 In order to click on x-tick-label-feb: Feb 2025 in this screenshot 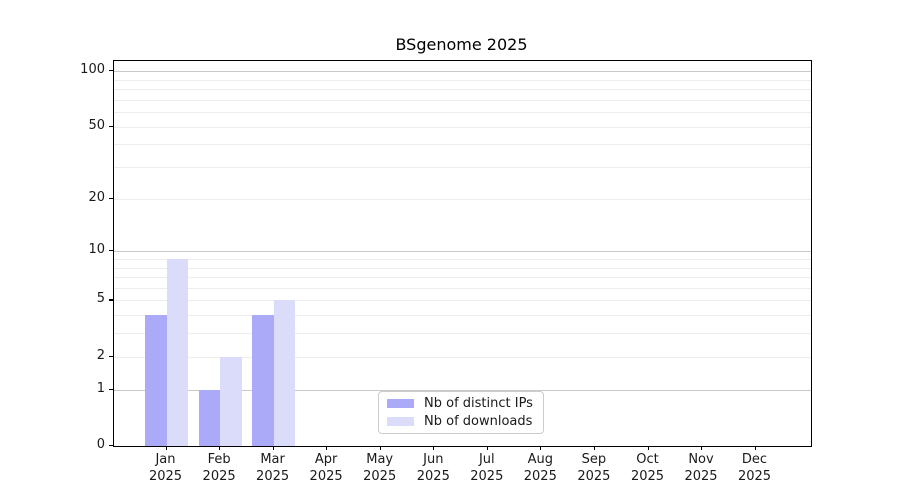, I will do `click(219, 468)`.